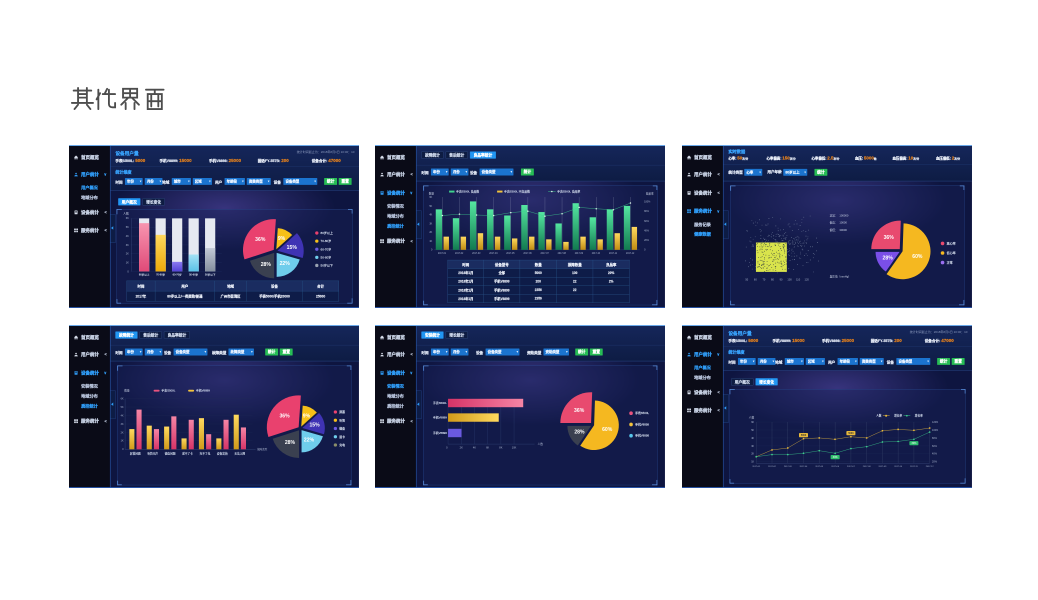 The width and height of the screenshot is (1038, 600). I want to click on svg-text: 键盘, so click(342, 429).